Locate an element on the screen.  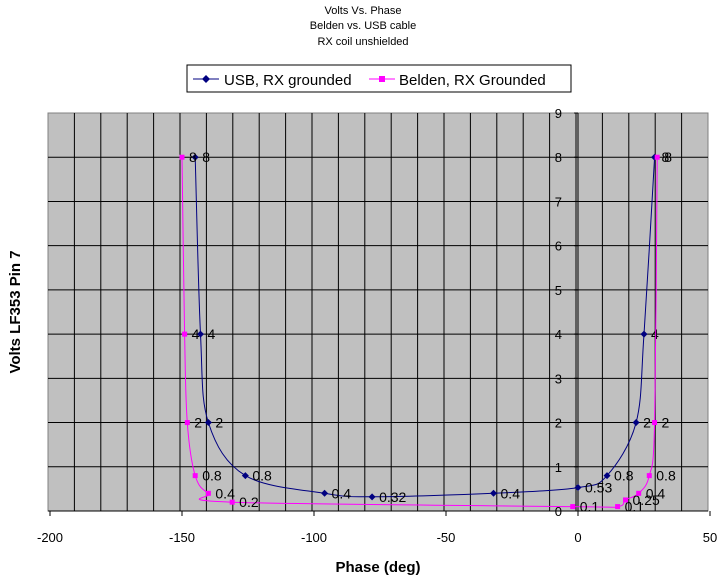
y-tick-label: 5 is located at coordinates (558, 290).